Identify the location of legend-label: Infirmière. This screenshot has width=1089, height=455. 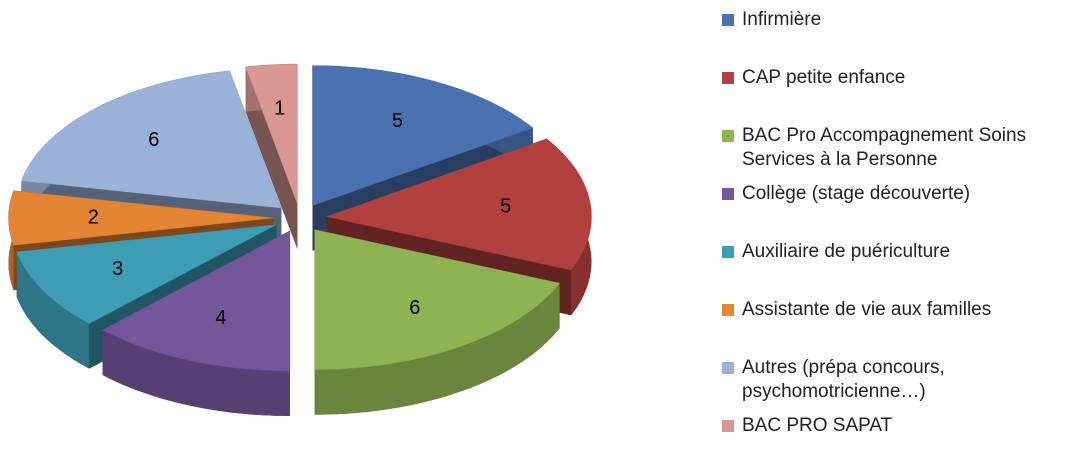
(782, 19).